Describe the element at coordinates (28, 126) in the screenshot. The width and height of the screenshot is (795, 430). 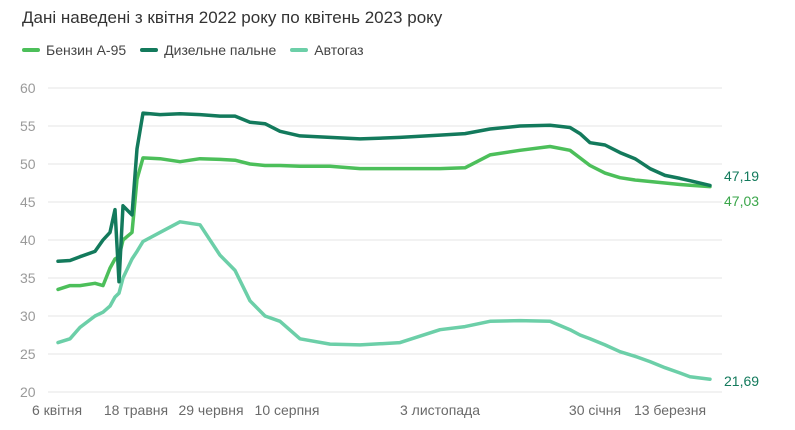
I see `y-tick-label: 55` at that location.